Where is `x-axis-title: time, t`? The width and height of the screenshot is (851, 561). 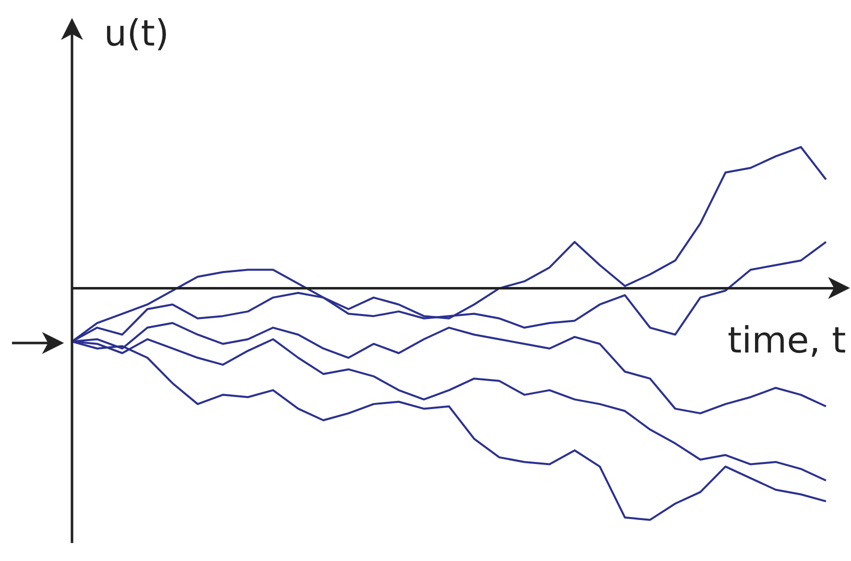 x-axis-title: time, t is located at coordinates (787, 341).